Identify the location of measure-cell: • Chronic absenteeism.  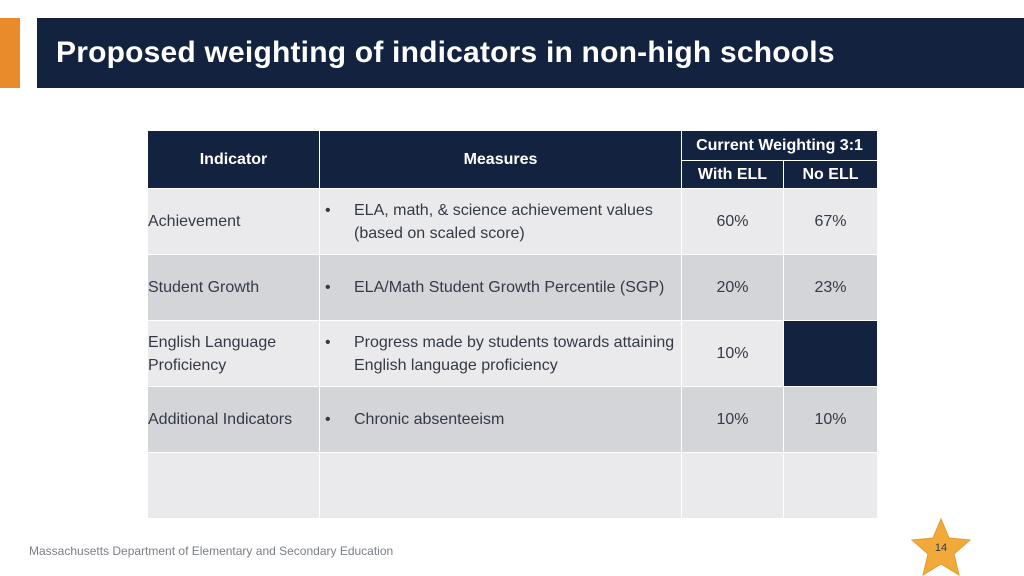
(500, 419).